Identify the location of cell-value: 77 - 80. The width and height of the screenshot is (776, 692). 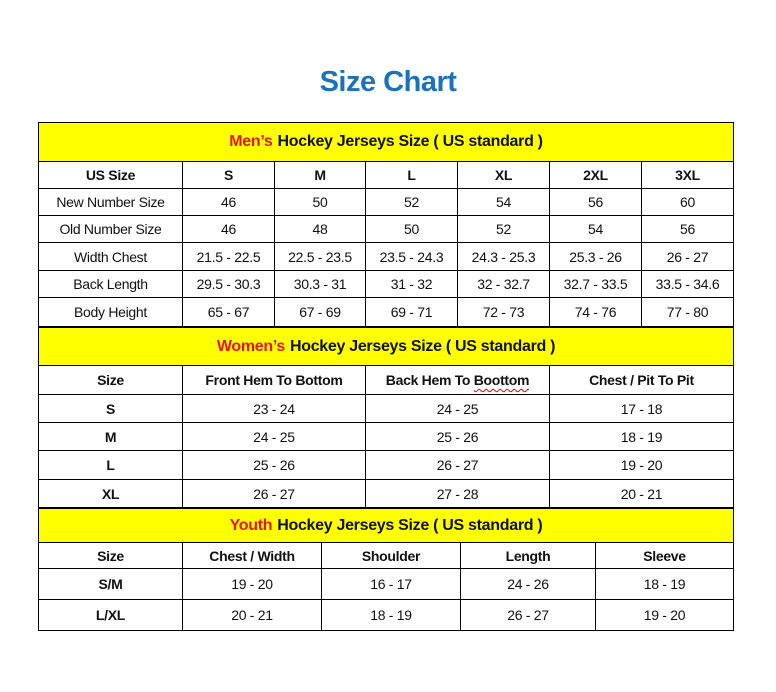
(687, 312).